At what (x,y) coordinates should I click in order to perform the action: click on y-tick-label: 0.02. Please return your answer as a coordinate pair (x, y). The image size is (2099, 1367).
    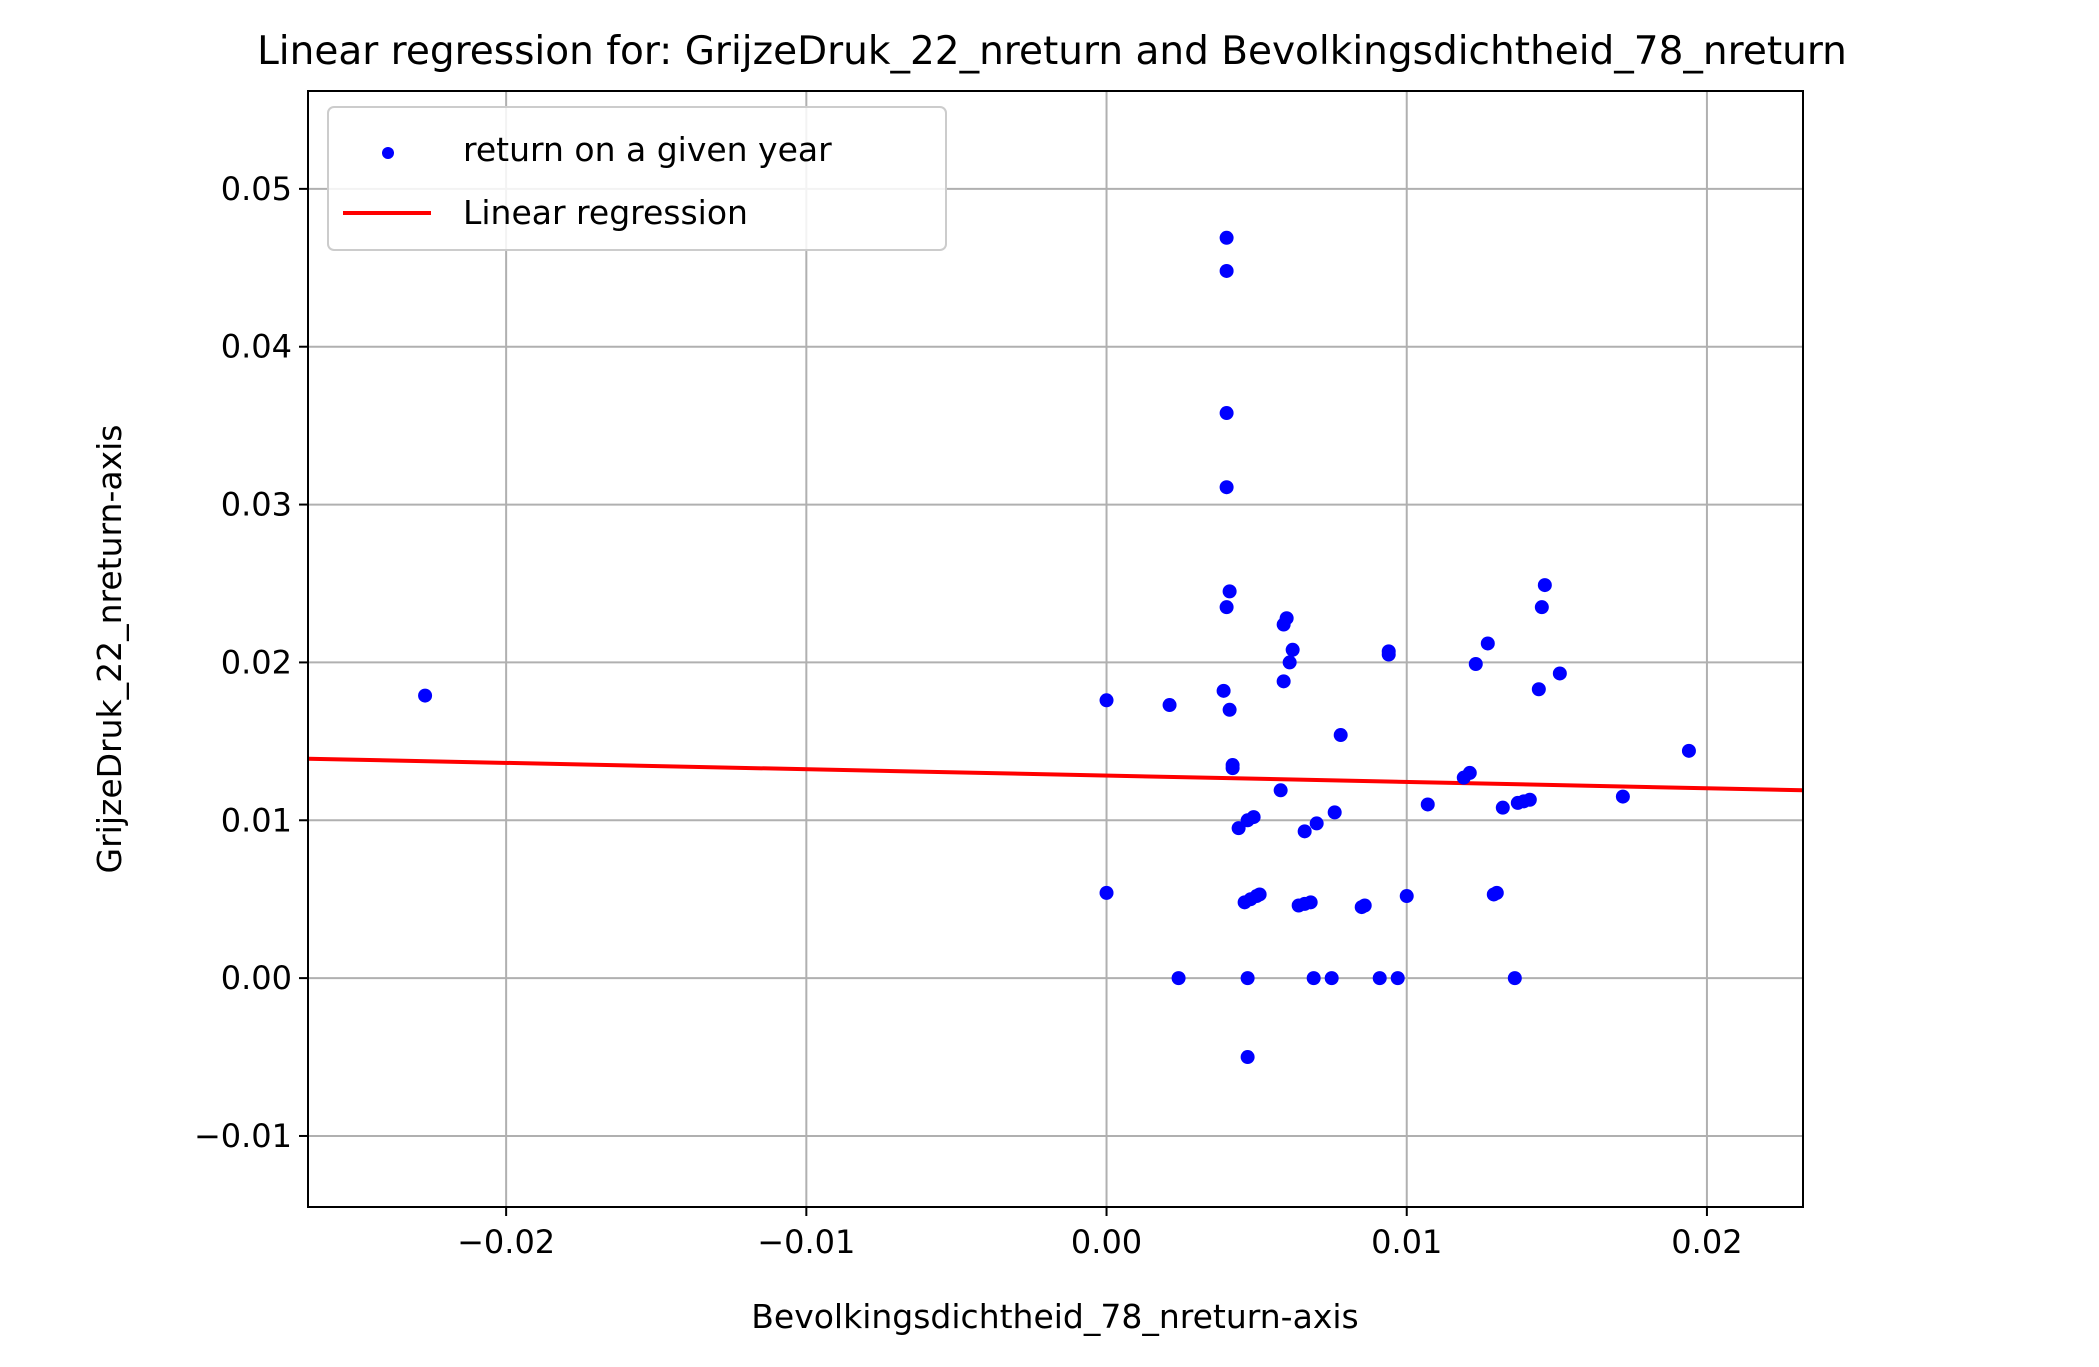
    Looking at the image, I should click on (256, 662).